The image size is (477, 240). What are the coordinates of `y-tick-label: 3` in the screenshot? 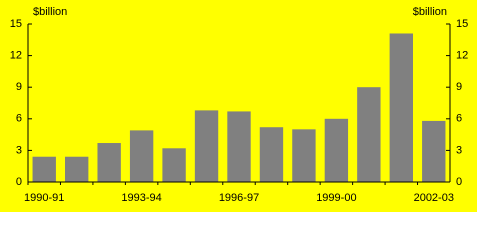 It's located at (19, 150).